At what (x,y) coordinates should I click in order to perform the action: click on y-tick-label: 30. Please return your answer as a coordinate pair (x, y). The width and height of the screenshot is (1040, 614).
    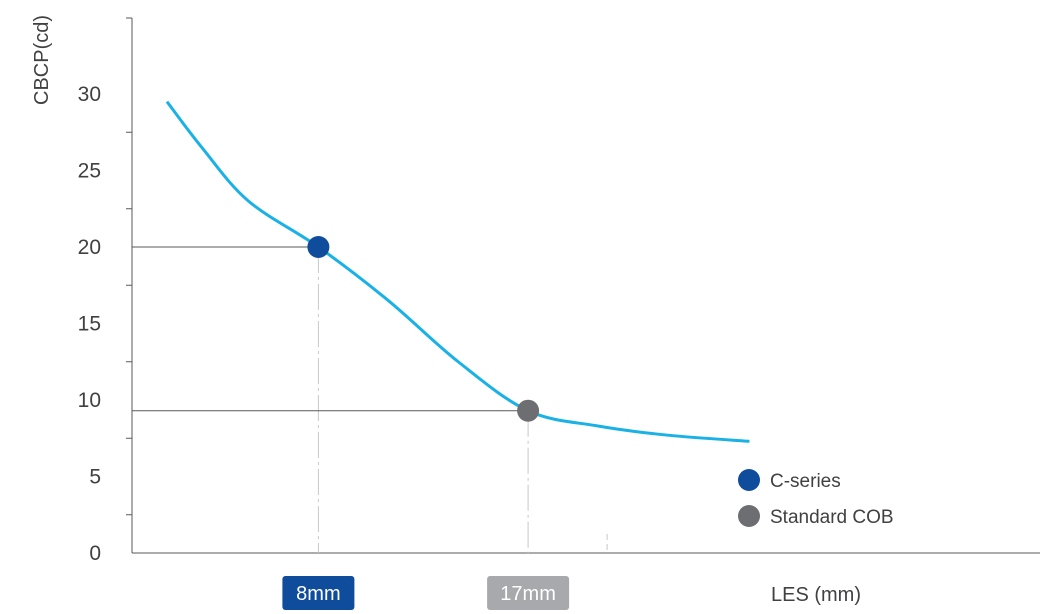
    Looking at the image, I should click on (89, 94).